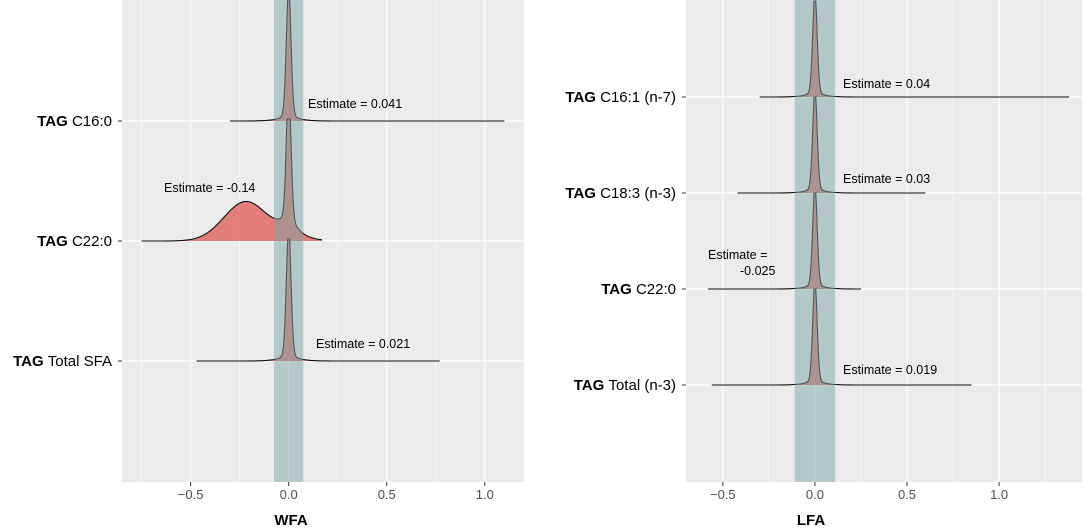 Image resolution: width=1084 pixels, height=531 pixels. What do you see at coordinates (363, 344) in the screenshot?
I see `estimate-annotation: Estimate = 0.021` at bounding box center [363, 344].